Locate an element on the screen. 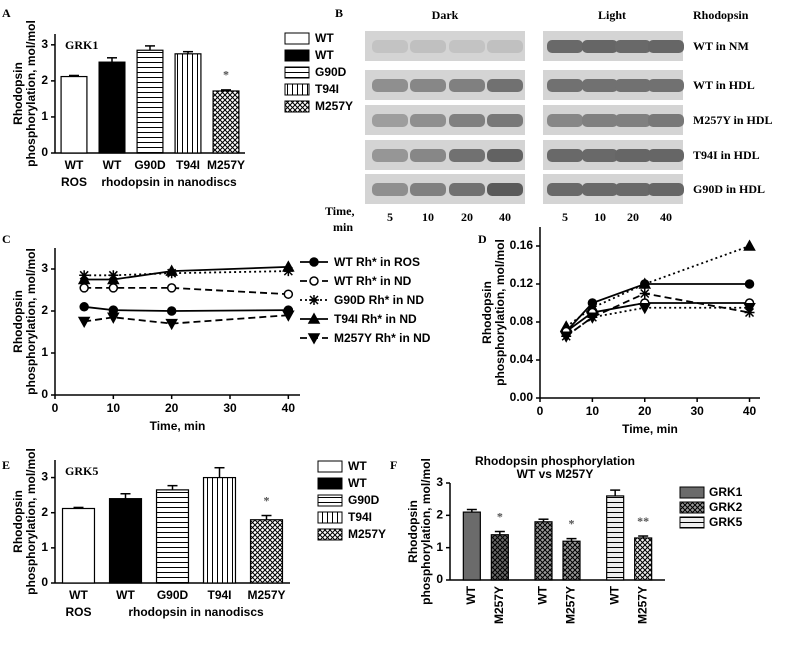 This screenshot has height=671, width=800. column-header: Dark is located at coordinates (445, 15).